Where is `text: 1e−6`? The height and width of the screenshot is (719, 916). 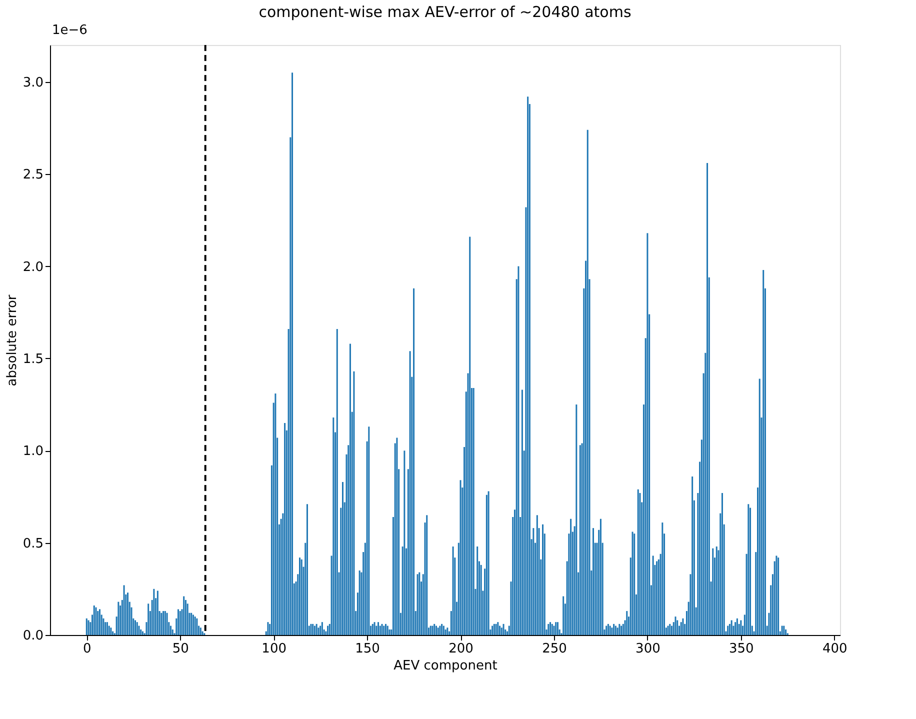 text: 1e−6 is located at coordinates (70, 30).